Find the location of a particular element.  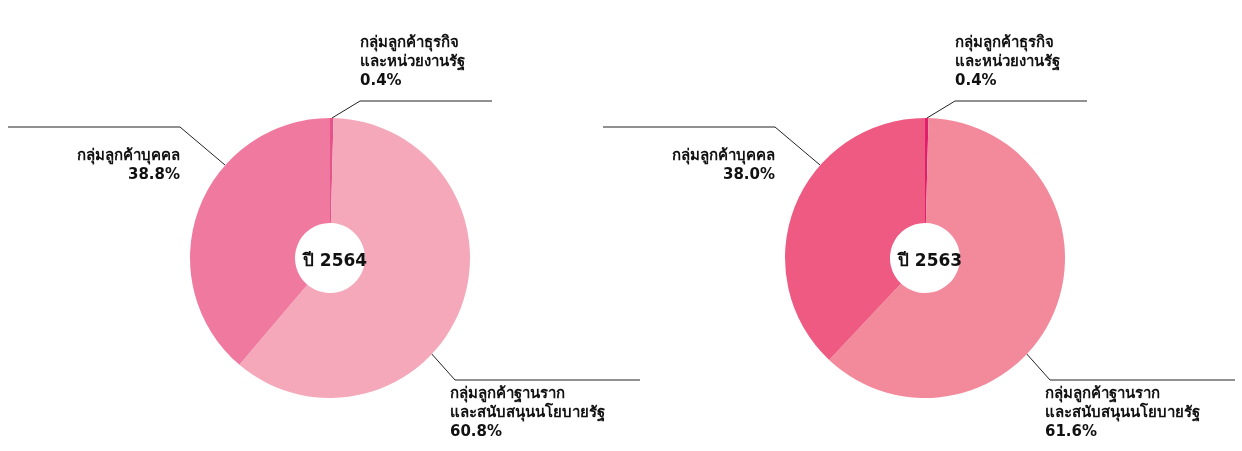

data-label: 60.8% is located at coordinates (476, 430).